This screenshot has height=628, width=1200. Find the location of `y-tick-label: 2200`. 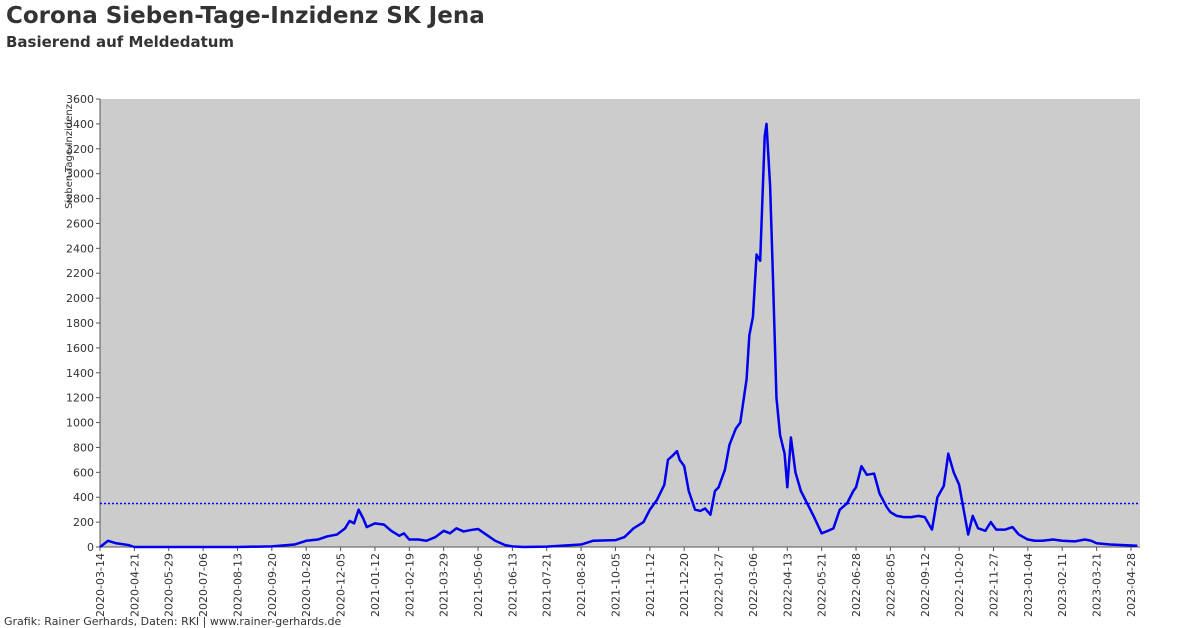

y-tick-label: 2200 is located at coordinates (80, 273).